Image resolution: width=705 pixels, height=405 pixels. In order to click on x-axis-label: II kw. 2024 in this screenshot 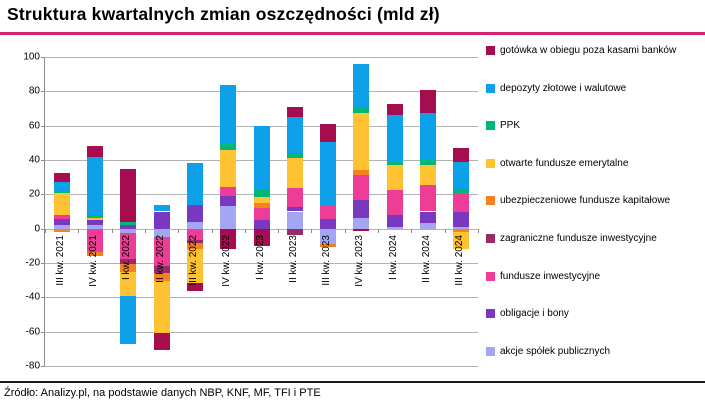, I will do `click(427, 258)`.